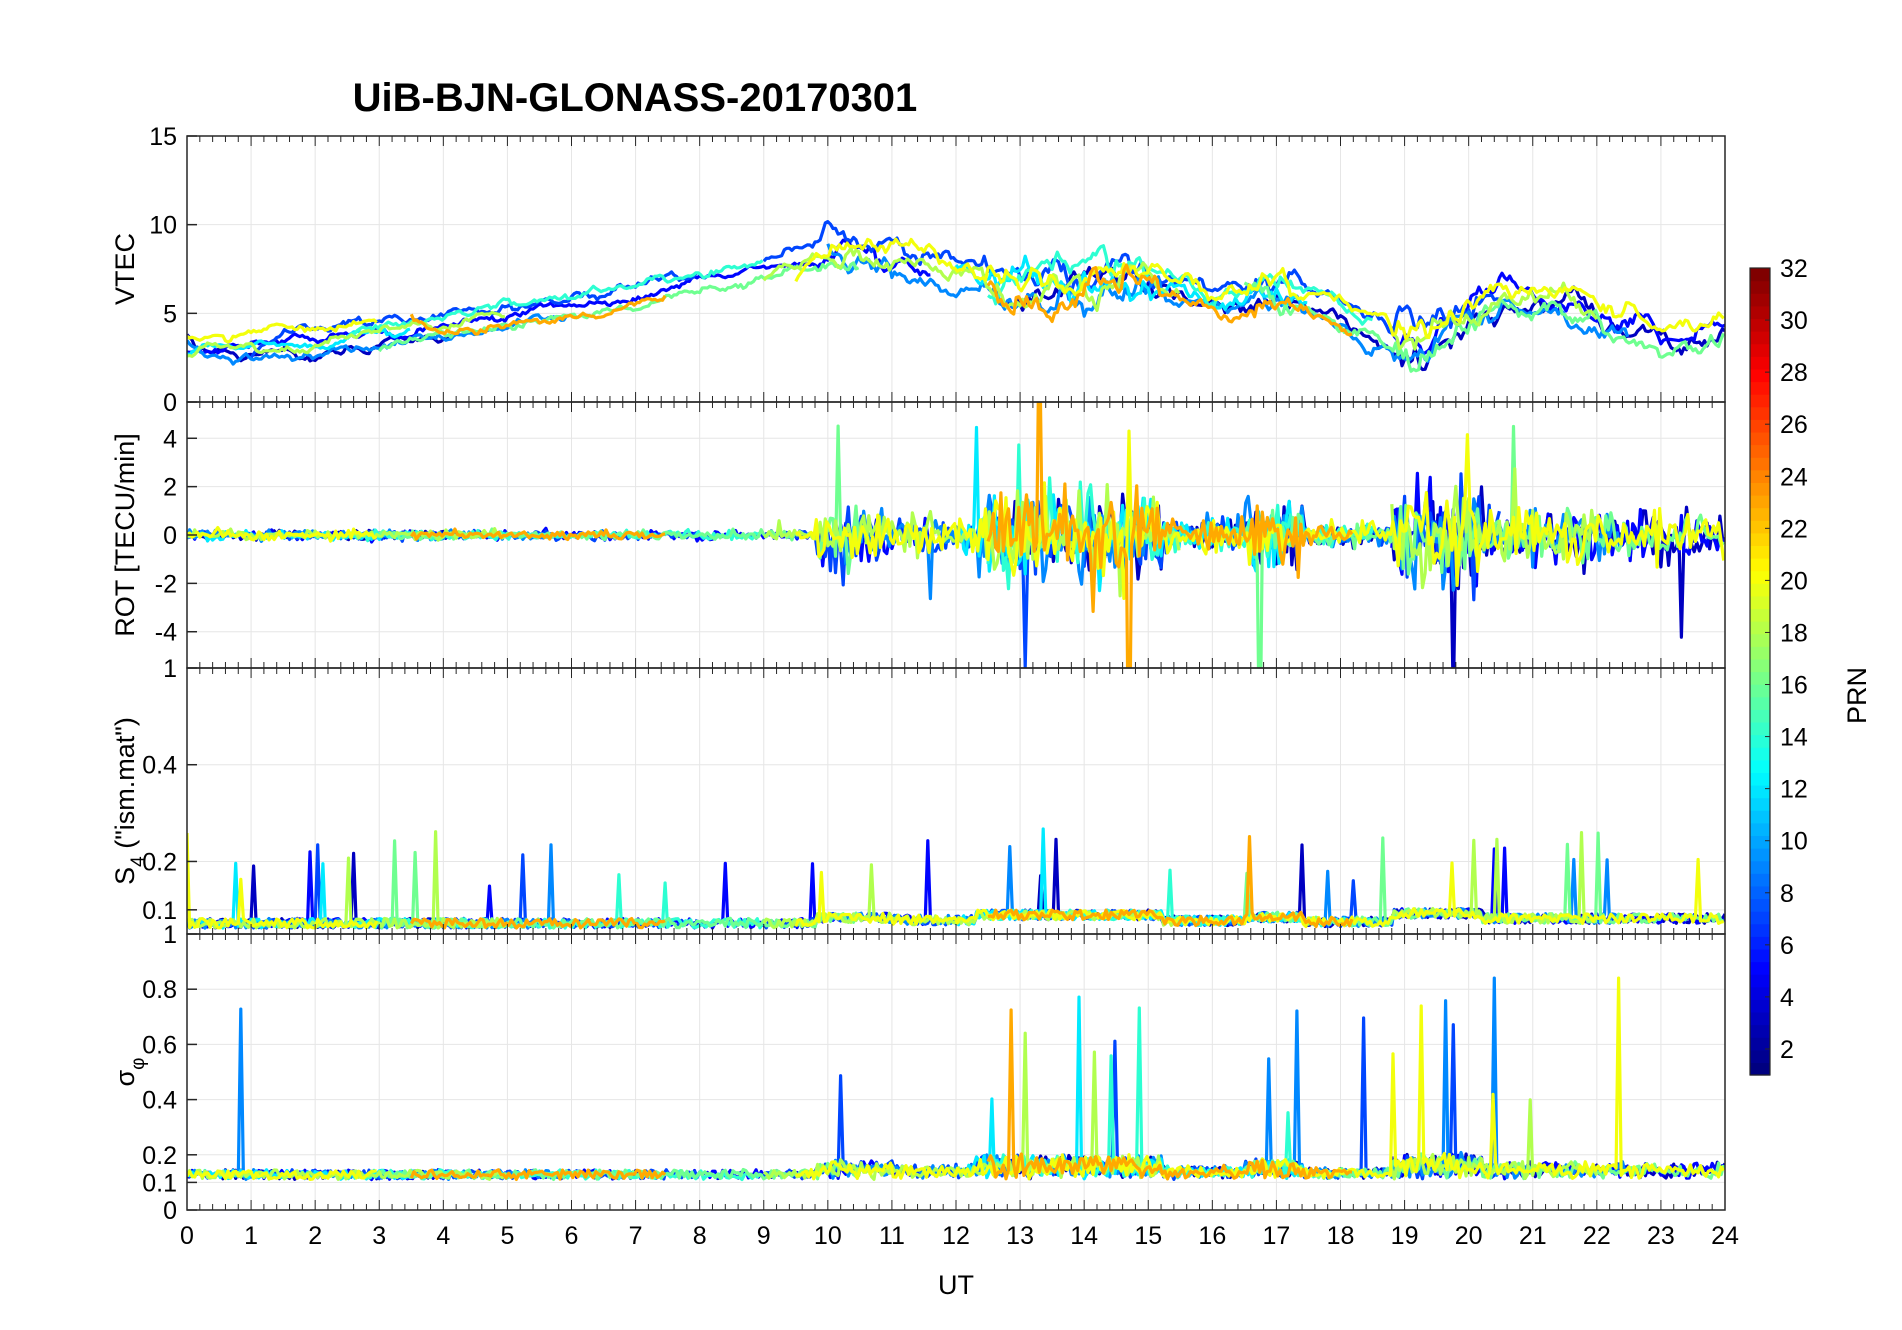  What do you see at coordinates (129, 801) in the screenshot?
I see `y-axis-label: S4 ("ism.mat")` at bounding box center [129, 801].